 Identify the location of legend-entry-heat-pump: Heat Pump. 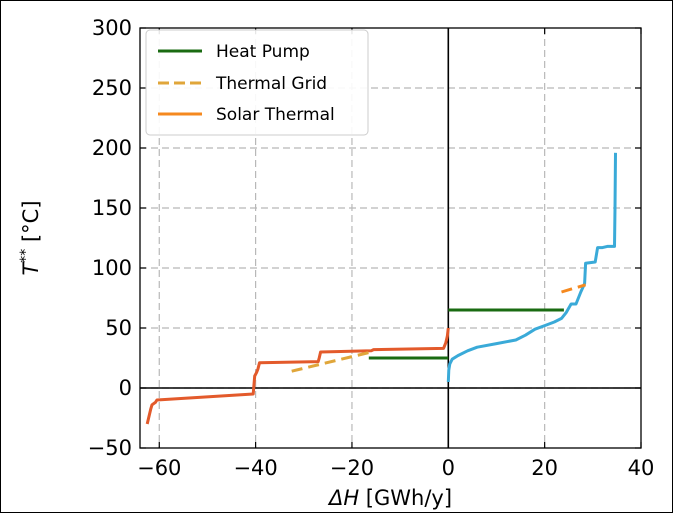
(234, 52).